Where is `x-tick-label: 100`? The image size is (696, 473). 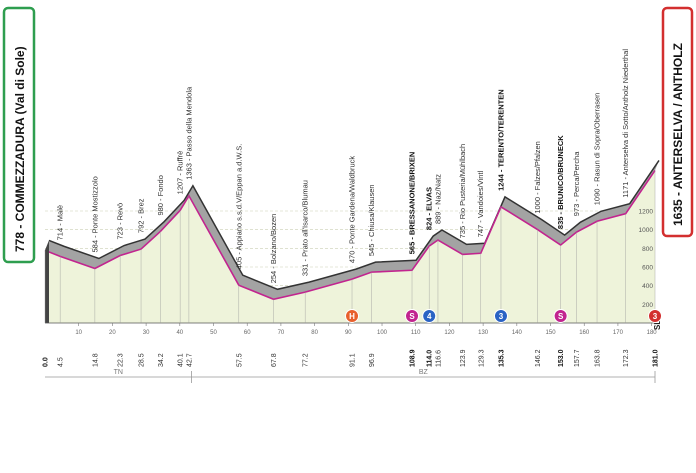 x-tick-label: 100 is located at coordinates (382, 333).